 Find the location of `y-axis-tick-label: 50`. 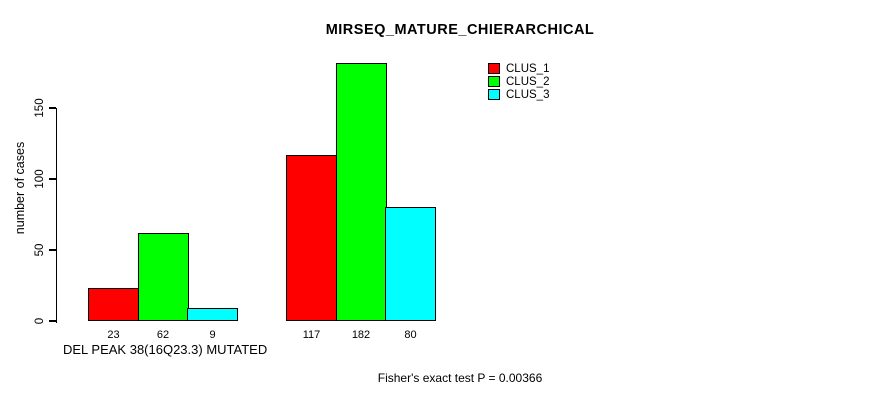

y-axis-tick-label: 50 is located at coordinates (40, 250).